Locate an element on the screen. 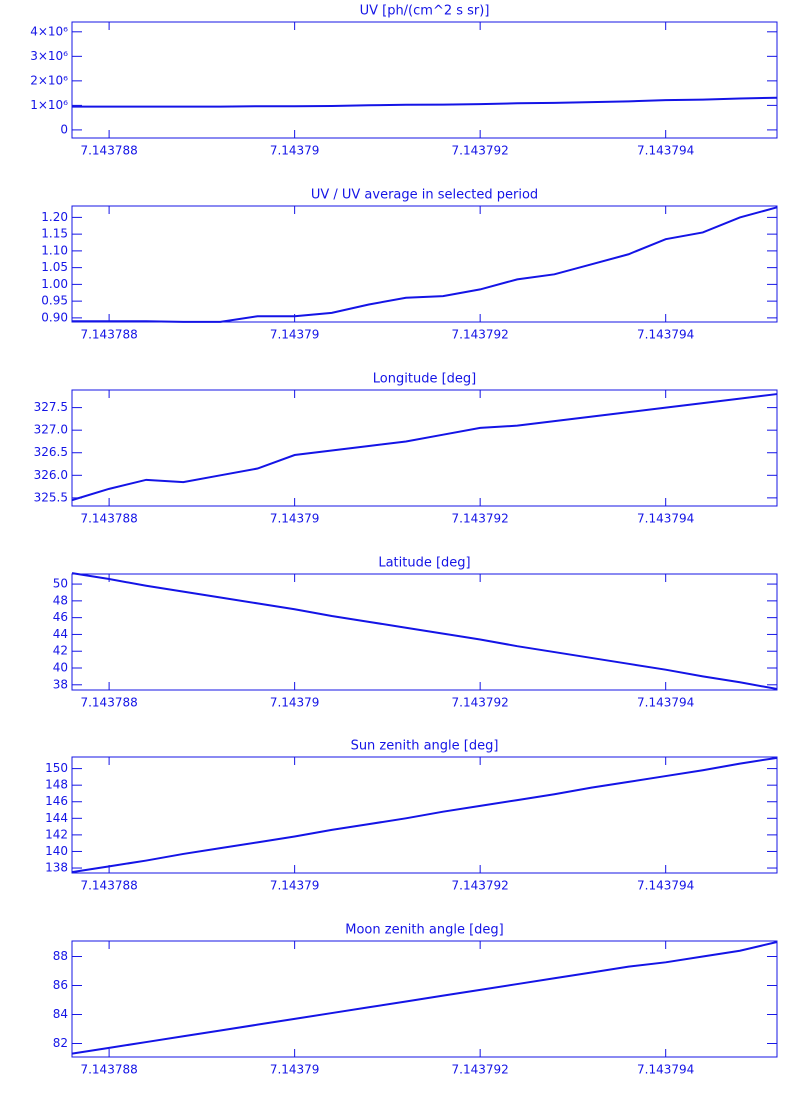 The image size is (800, 1100). chart-title: UV [ph/(cm^2 s sr)] is located at coordinates (425, 11).